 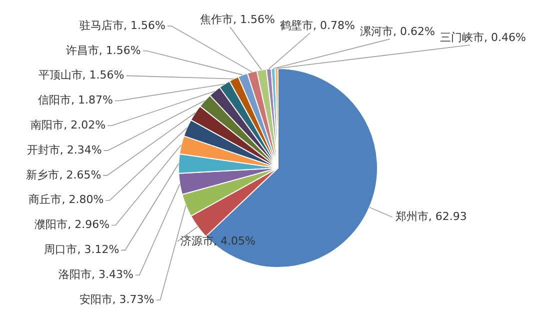 What do you see at coordinates (81, 75) in the screenshot?
I see `slice-label: 平顶山市, 1.56%` at bounding box center [81, 75].